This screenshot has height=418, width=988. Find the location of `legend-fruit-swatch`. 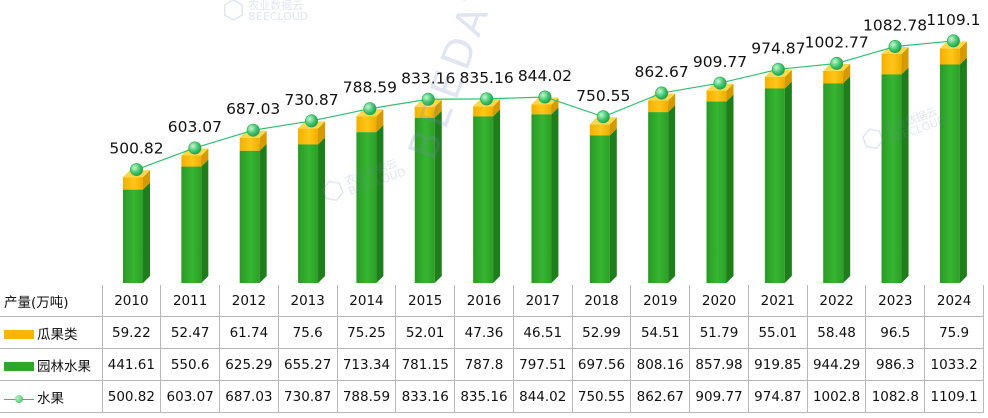

legend-fruit-swatch is located at coordinates (19, 399).